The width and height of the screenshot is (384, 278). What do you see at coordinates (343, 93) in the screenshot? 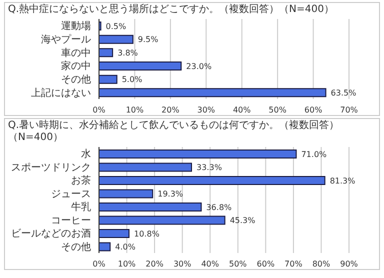
I see `data-label: 63.5%` at bounding box center [343, 93].